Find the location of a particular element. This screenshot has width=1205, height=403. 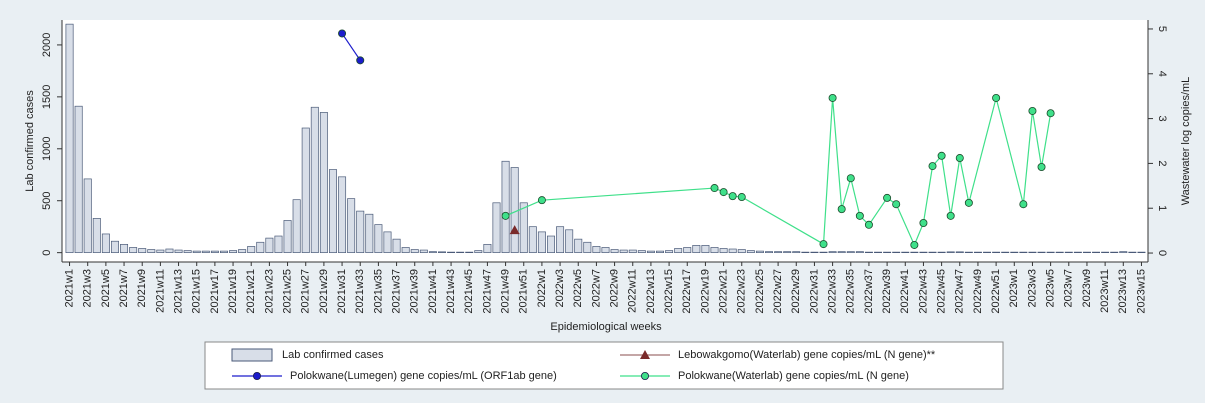

x-tick-label: 2022w1 is located at coordinates (542, 288).